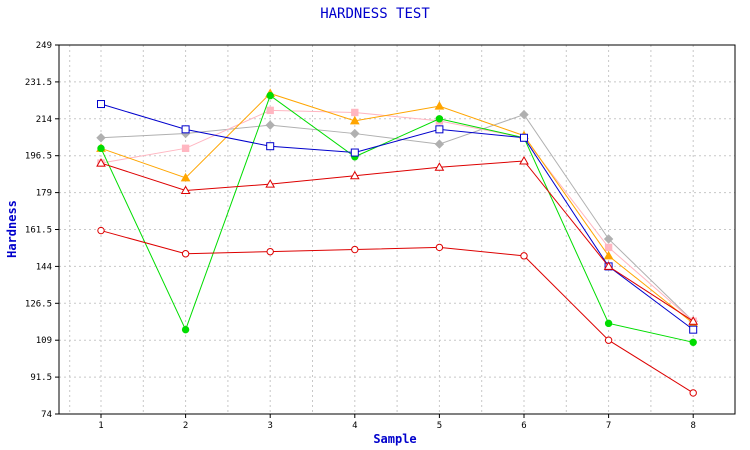 The width and height of the screenshot is (750, 450). Describe the element at coordinates (38, 157) in the screenshot. I see `y-tick-label: 196.5` at that location.